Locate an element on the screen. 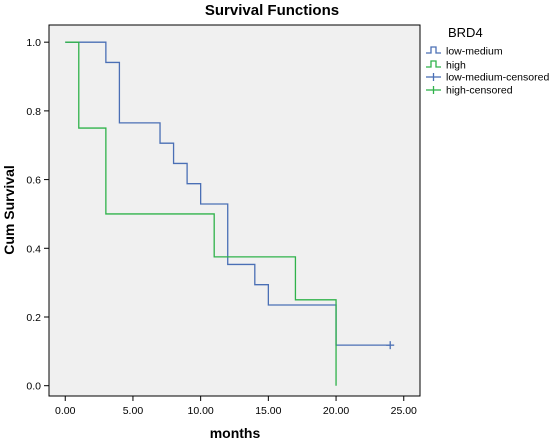  x-tick-label: 25.00 is located at coordinates (404, 411).